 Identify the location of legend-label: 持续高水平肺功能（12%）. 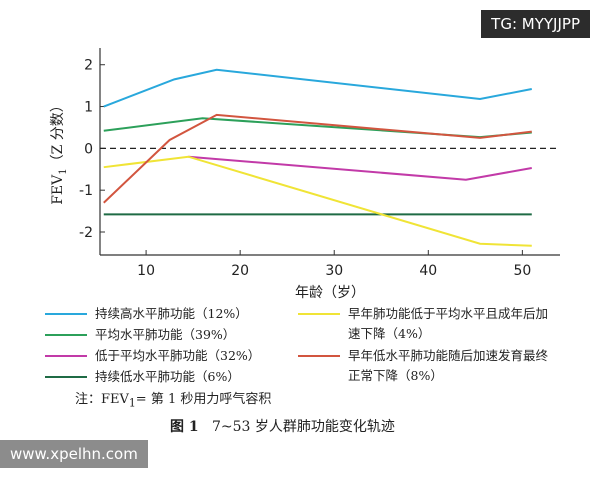
(171, 313).